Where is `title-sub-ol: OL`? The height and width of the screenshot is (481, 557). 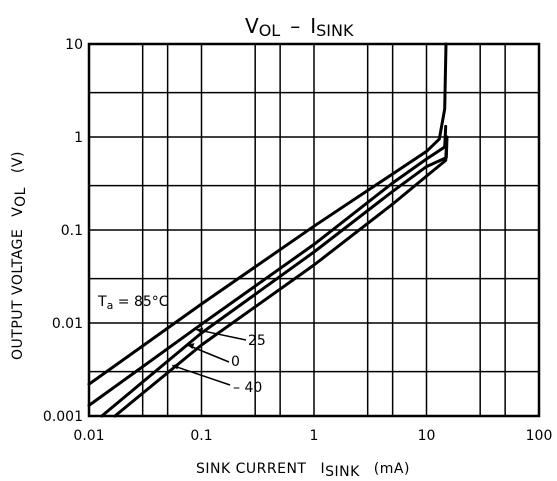
title-sub-ol: OL is located at coordinates (270, 30).